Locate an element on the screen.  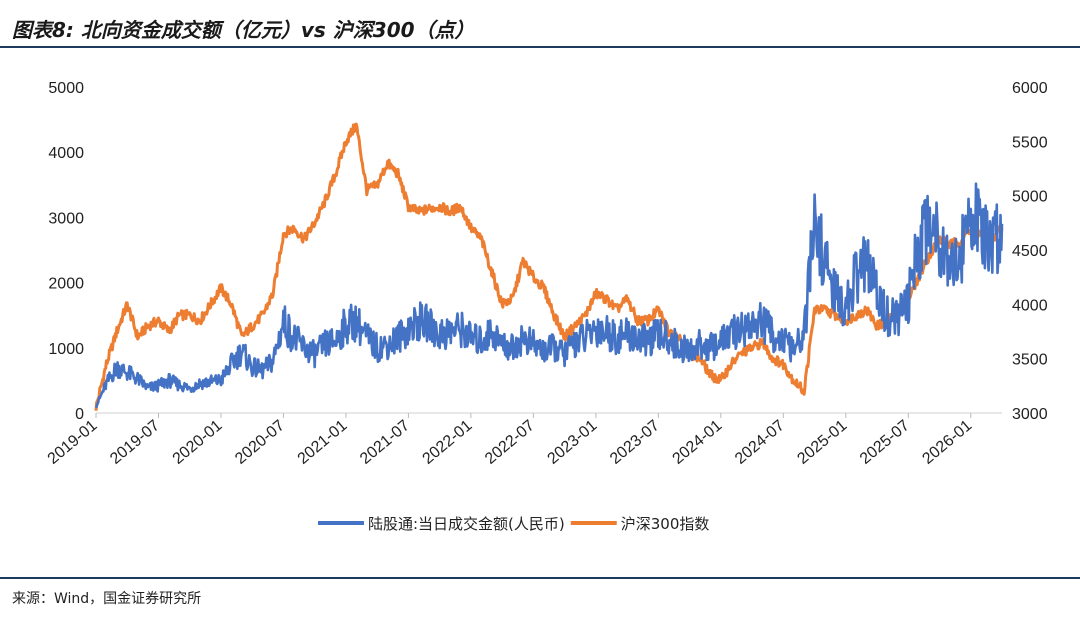
x-tick-label: 2019-07 is located at coordinates (135, 442).